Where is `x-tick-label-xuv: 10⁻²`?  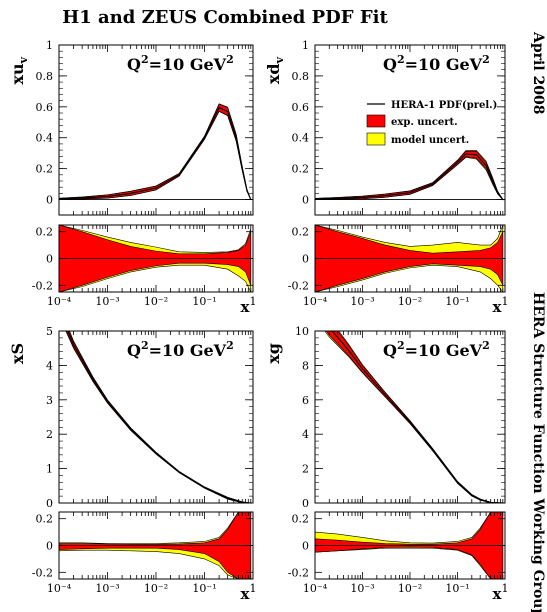
x-tick-label-xuv: 10⁻² is located at coordinates (156, 301).